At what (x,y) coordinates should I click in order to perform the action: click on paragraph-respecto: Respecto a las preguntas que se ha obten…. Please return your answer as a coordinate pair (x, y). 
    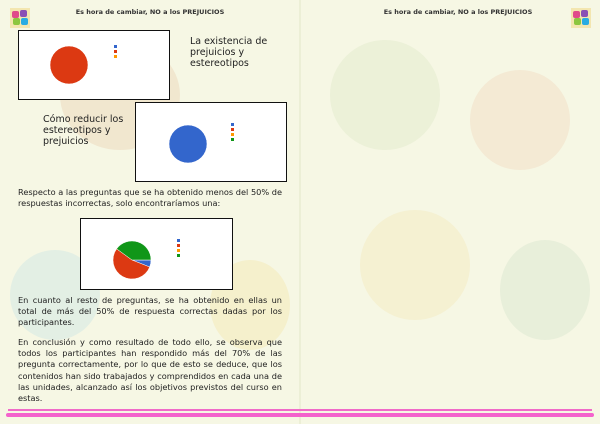
    Looking at the image, I should click on (150, 198).